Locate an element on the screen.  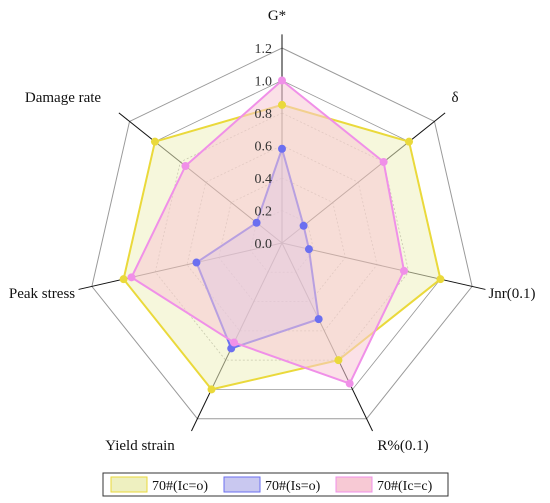
axis-label: δ is located at coordinates (454, 98).